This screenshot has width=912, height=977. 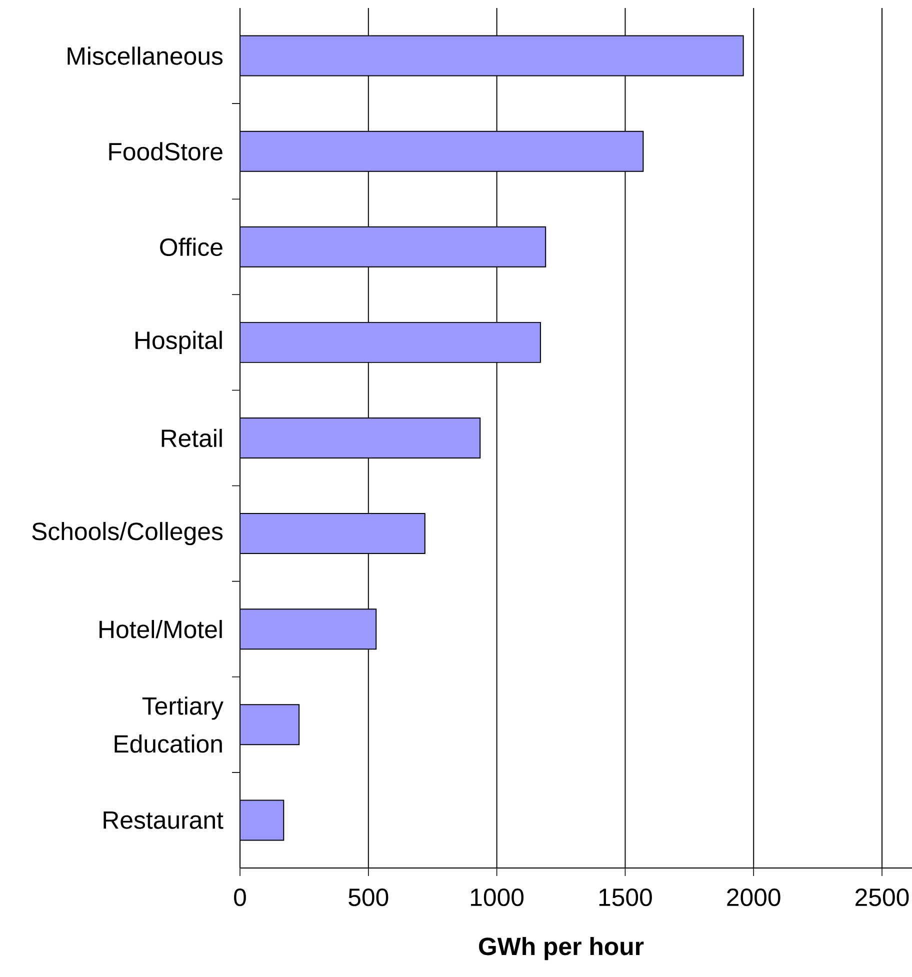 What do you see at coordinates (145, 55) in the screenshot?
I see `y-tick-label: Miscellaneous` at bounding box center [145, 55].